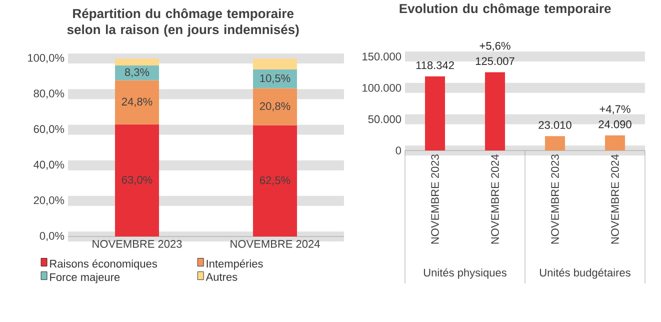 This screenshot has width=661, height=322. I want to click on data-label: 62,5%, so click(275, 181).